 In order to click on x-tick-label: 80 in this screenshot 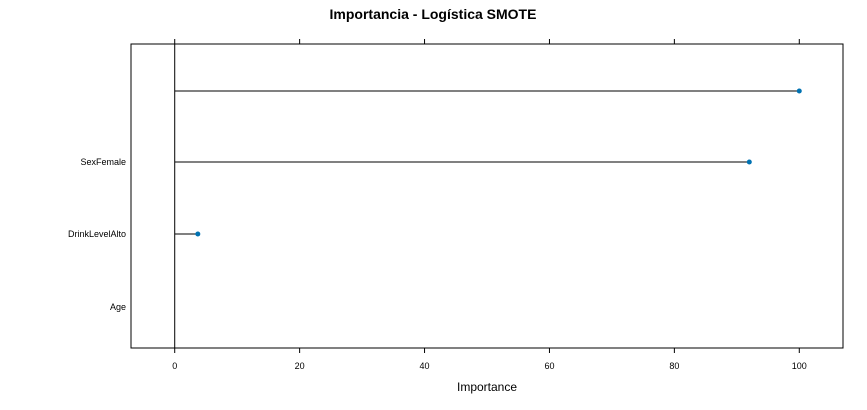, I will do `click(674, 366)`.